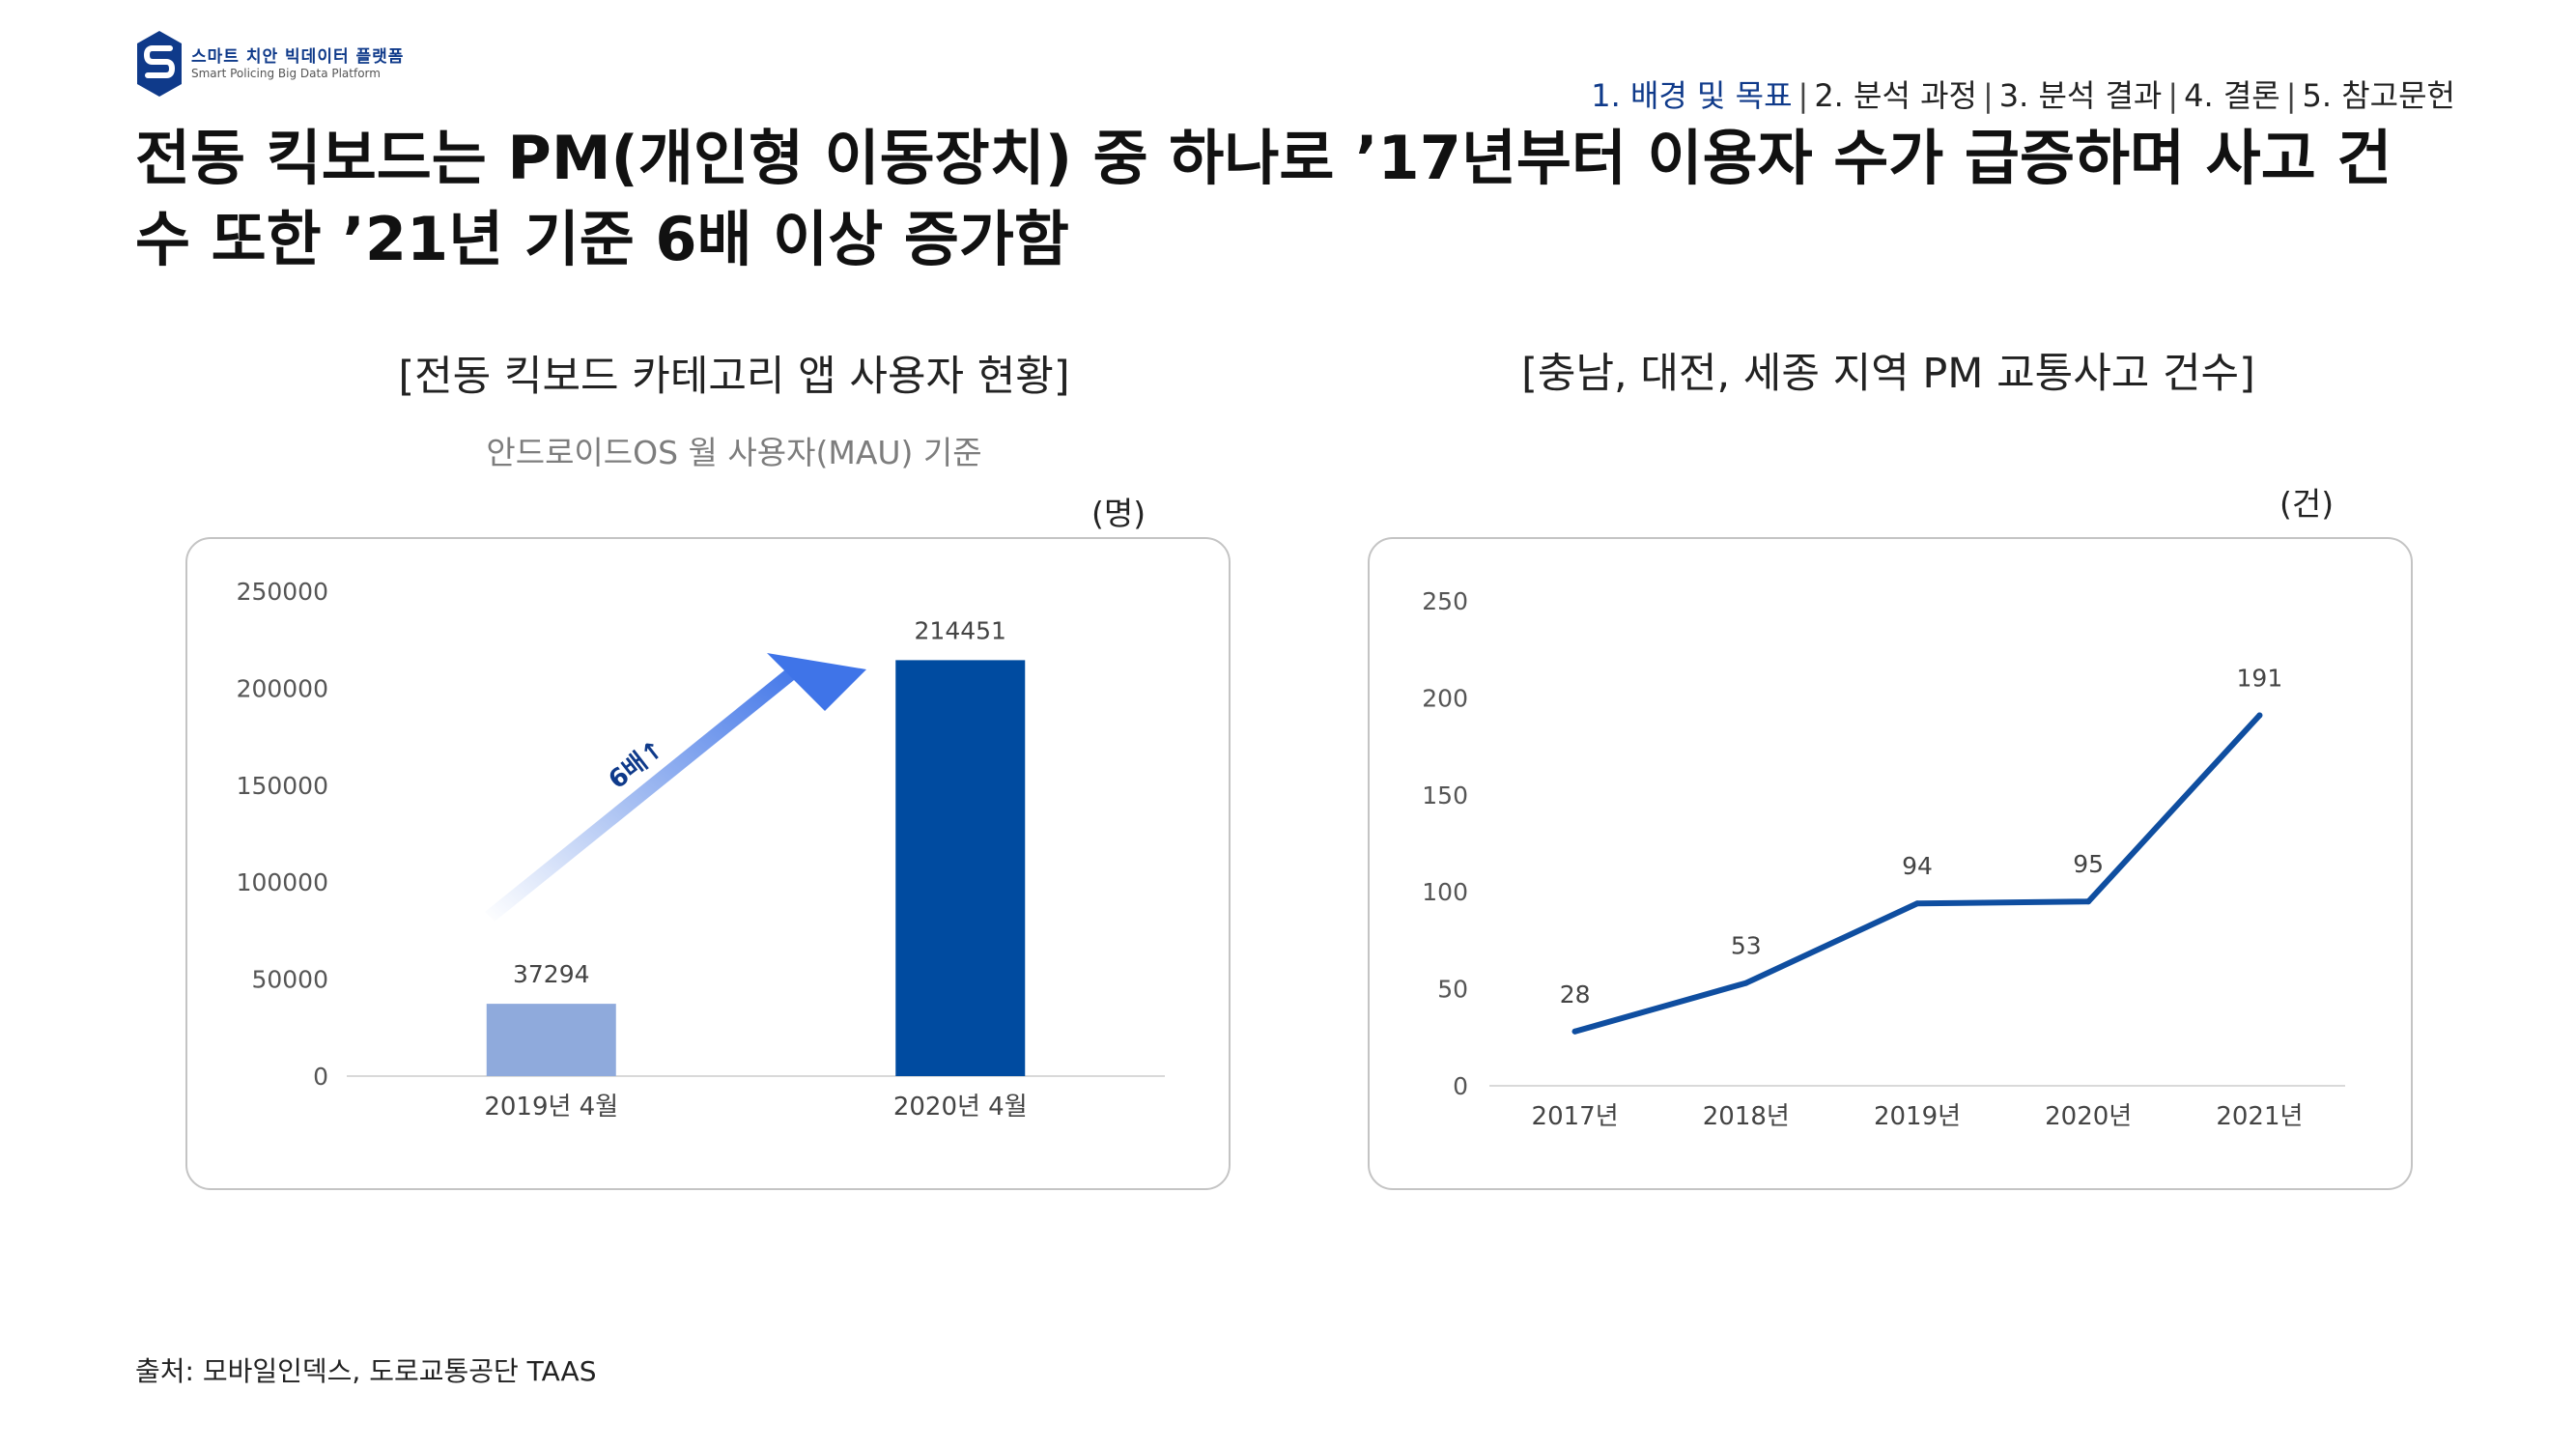 The width and height of the screenshot is (2576, 1449). What do you see at coordinates (734, 377) in the screenshot?
I see `bar-chart-title: [전동 킥보드 카테고리 앱 사용자 현황]` at bounding box center [734, 377].